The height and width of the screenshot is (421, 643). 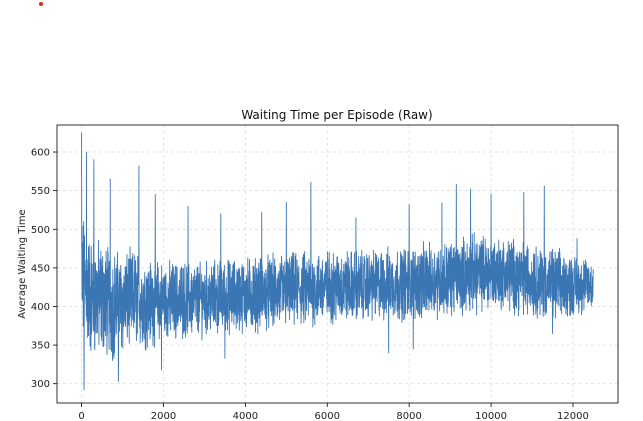 What do you see at coordinates (327, 416) in the screenshot?
I see `x-tick-label: 6000` at bounding box center [327, 416].